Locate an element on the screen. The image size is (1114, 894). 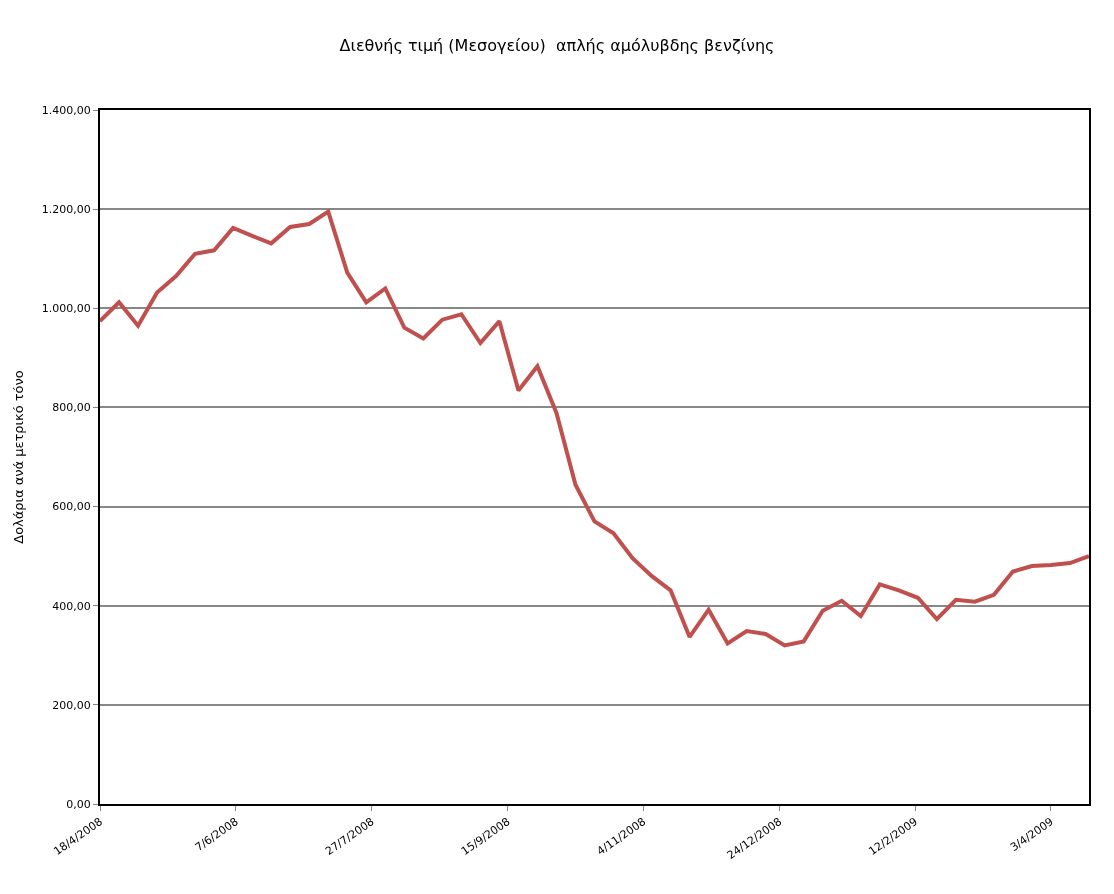
y-tick-label: 1.000,00 is located at coordinates (66, 309).